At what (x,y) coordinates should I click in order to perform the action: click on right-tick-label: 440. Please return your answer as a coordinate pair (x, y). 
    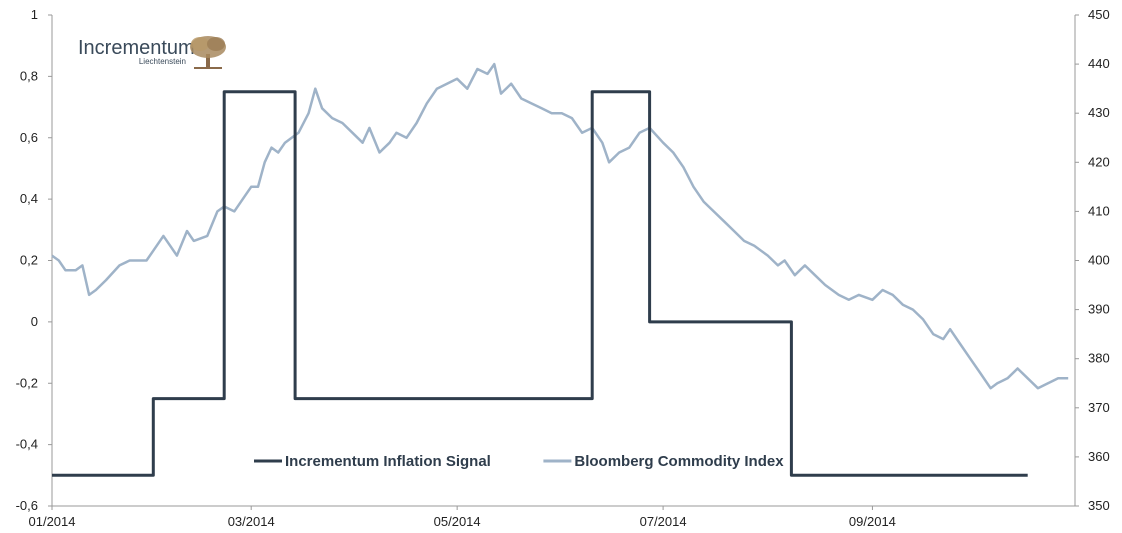
    Looking at the image, I should click on (1099, 63).